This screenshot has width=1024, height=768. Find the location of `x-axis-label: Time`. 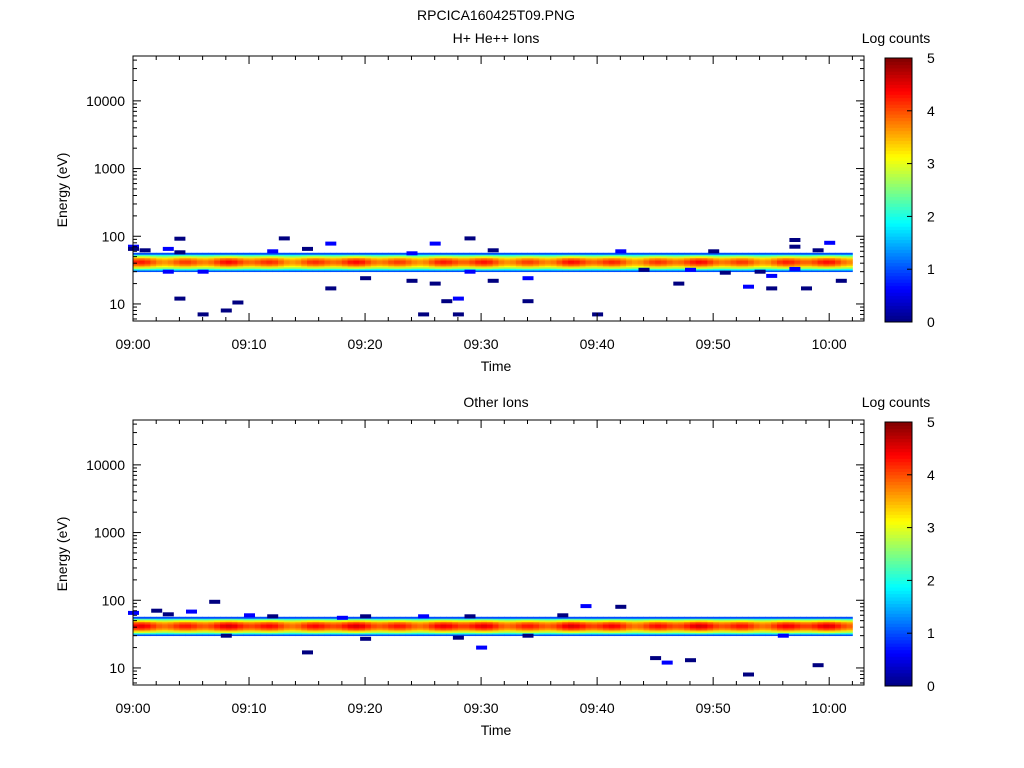

x-axis-label: Time is located at coordinates (496, 730).